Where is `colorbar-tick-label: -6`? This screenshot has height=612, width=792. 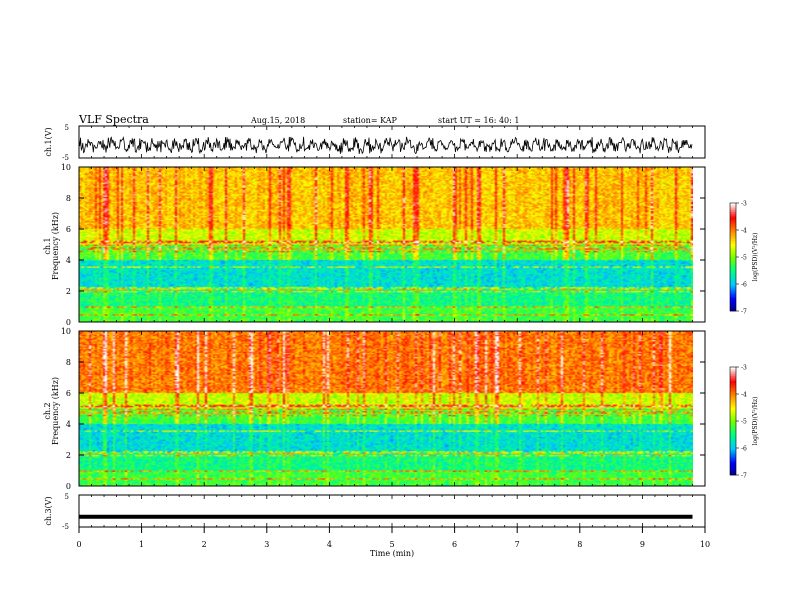
colorbar-tick-label: -6 is located at coordinates (744, 449).